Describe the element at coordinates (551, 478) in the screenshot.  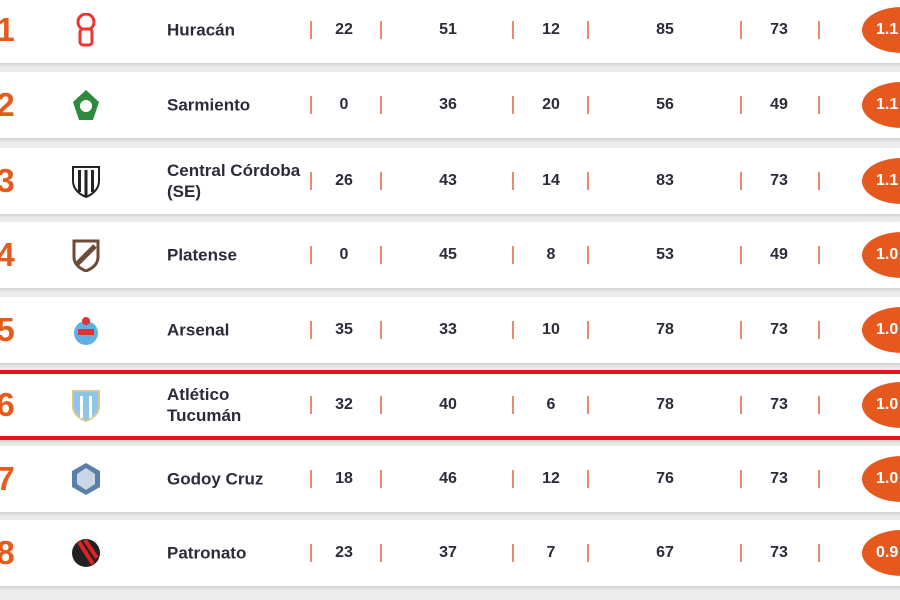
I see `stat-c3: 12` at that location.